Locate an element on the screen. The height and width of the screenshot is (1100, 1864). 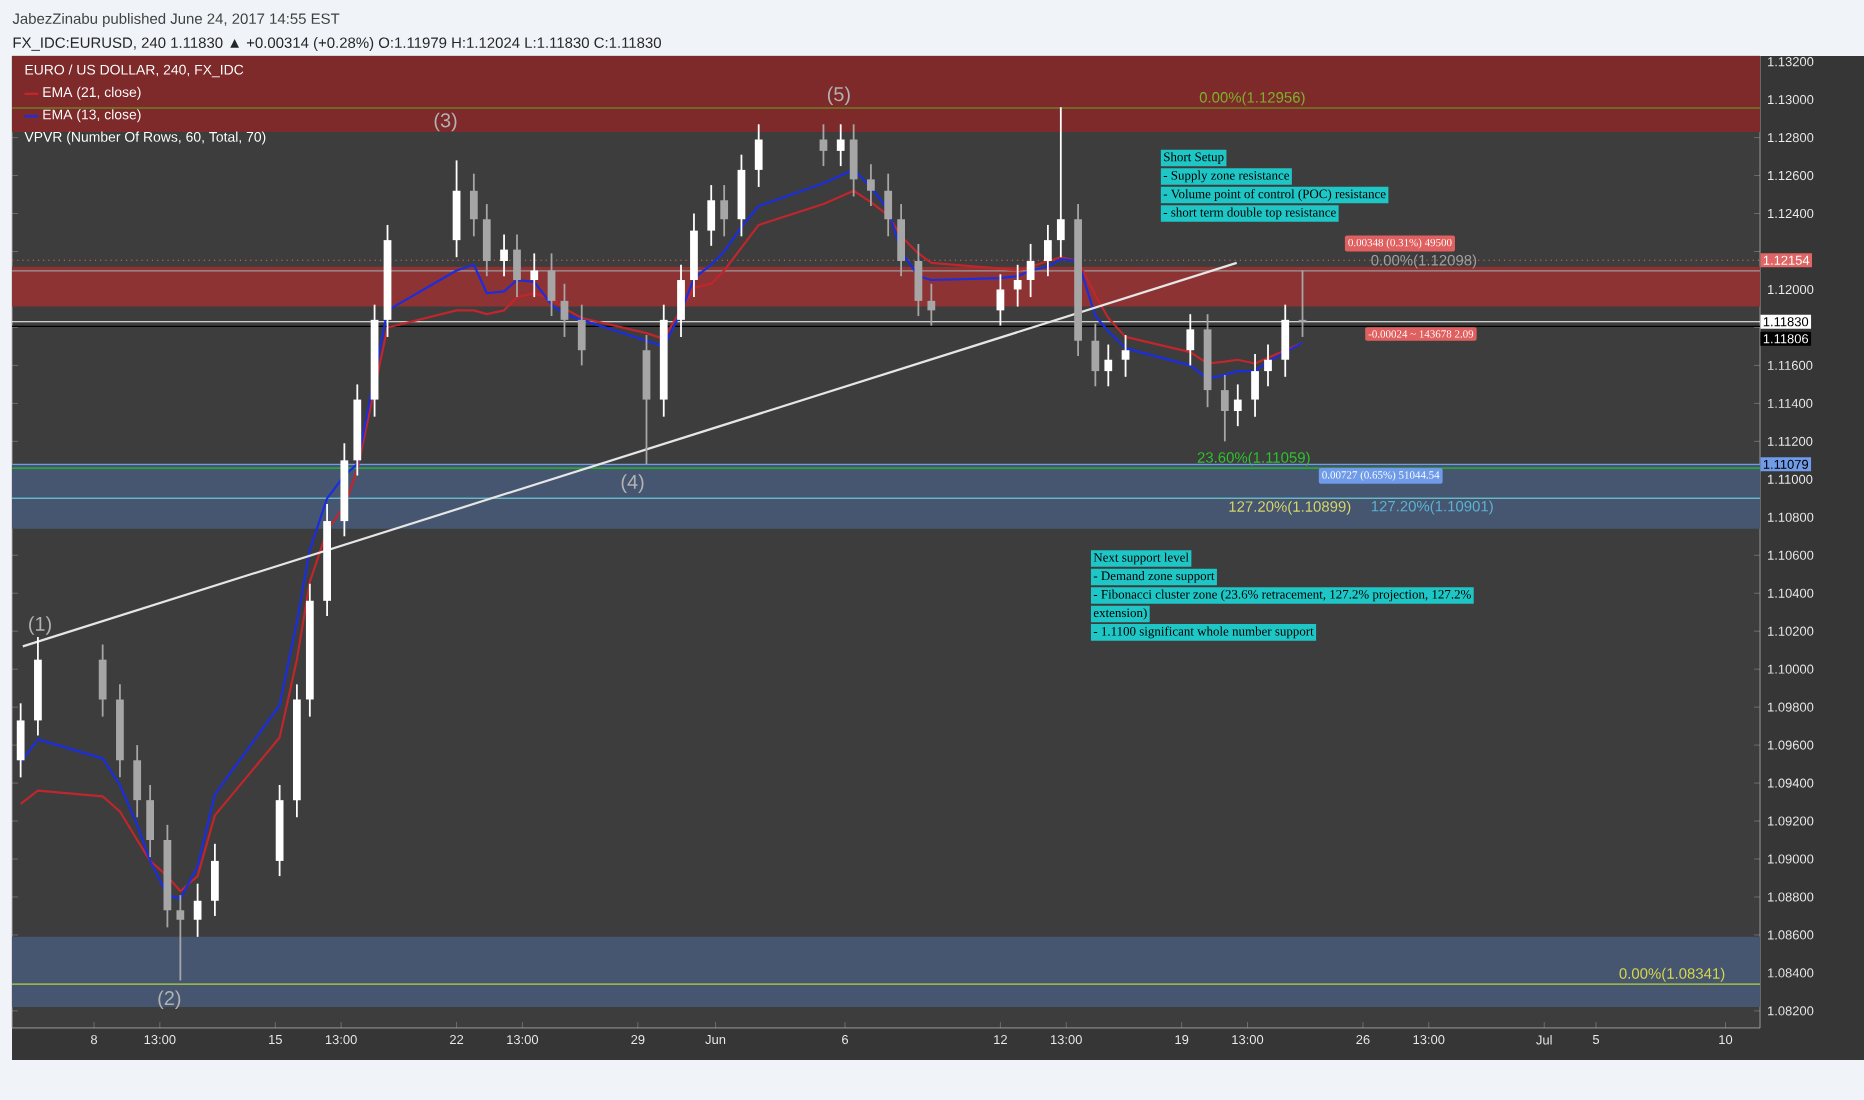
annotation: (2) is located at coordinates (169, 1000).